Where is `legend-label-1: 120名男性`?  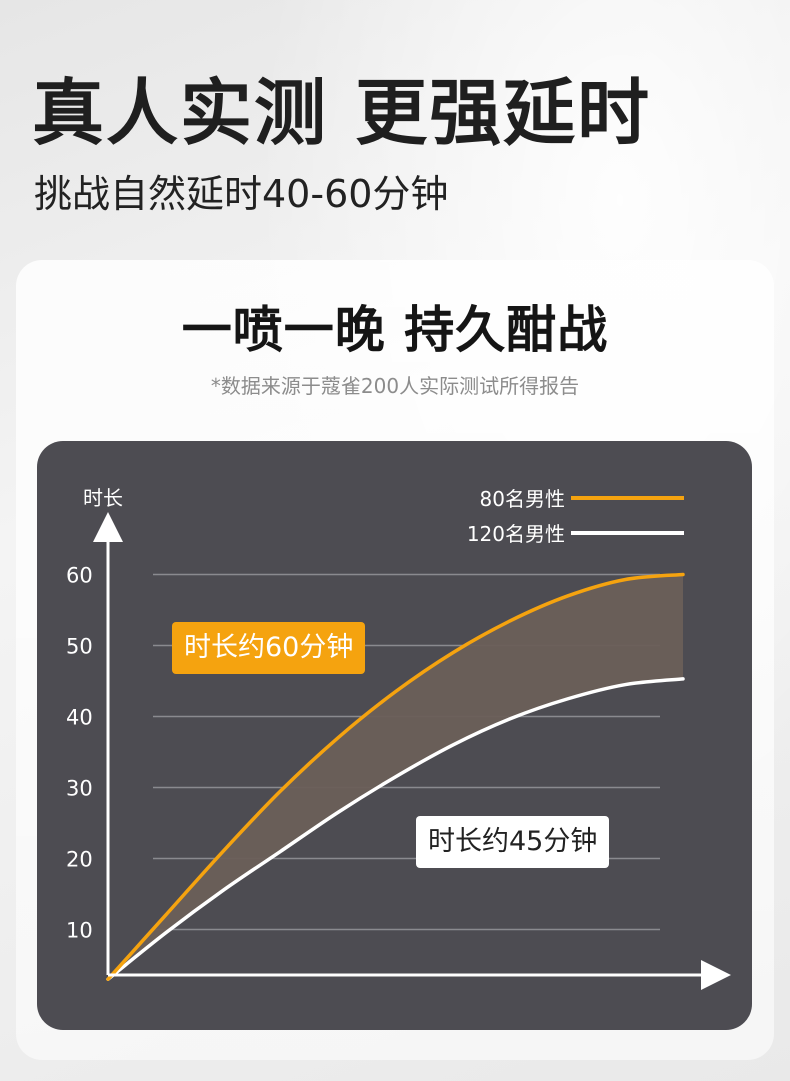
legend-label-1: 120名男性 is located at coordinates (516, 534).